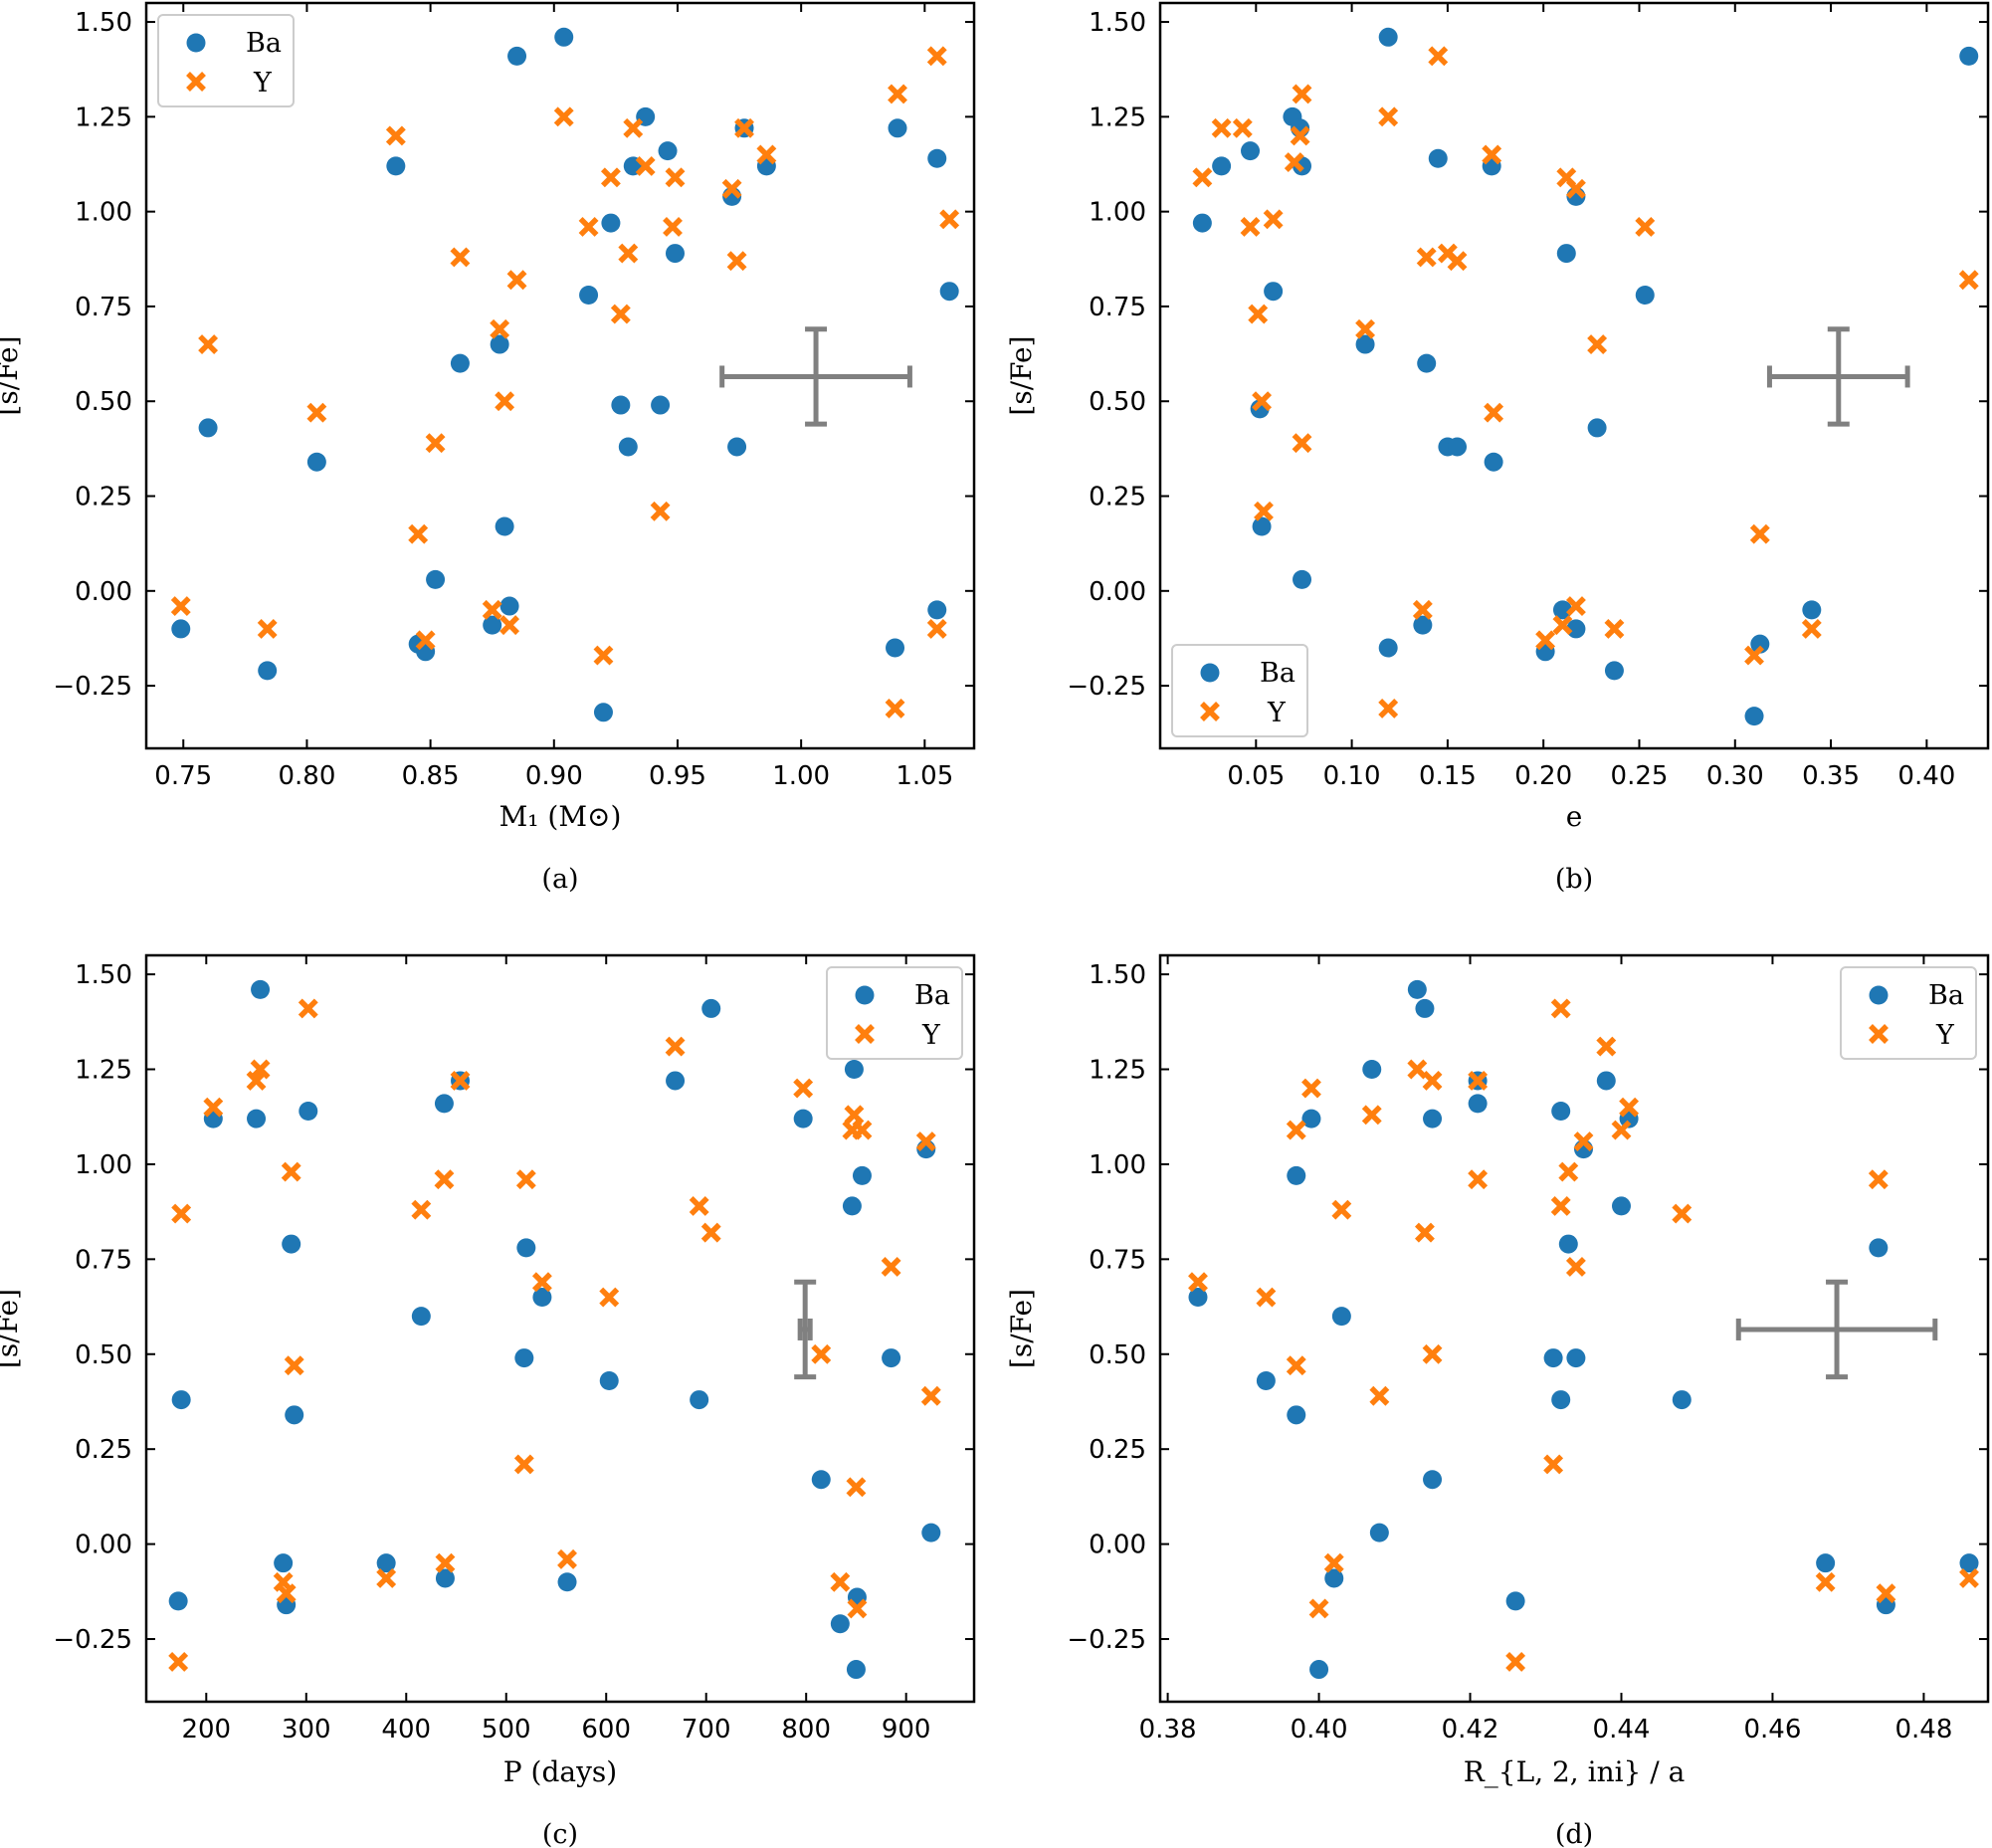  What do you see at coordinates (606, 1730) in the screenshot?
I see `x-tick-label: 600` at bounding box center [606, 1730].